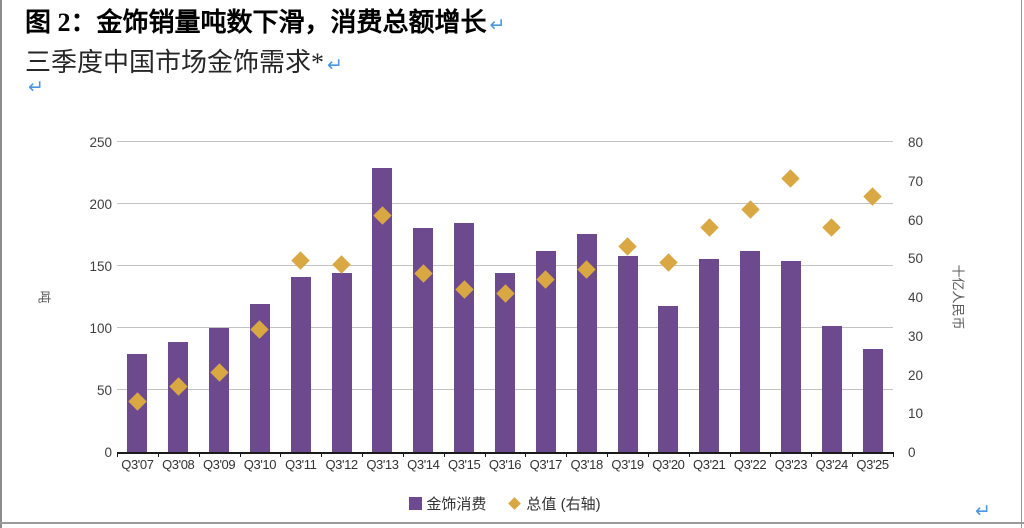  I want to click on legend: 金饰消费 总值 (右轴), so click(505, 503).